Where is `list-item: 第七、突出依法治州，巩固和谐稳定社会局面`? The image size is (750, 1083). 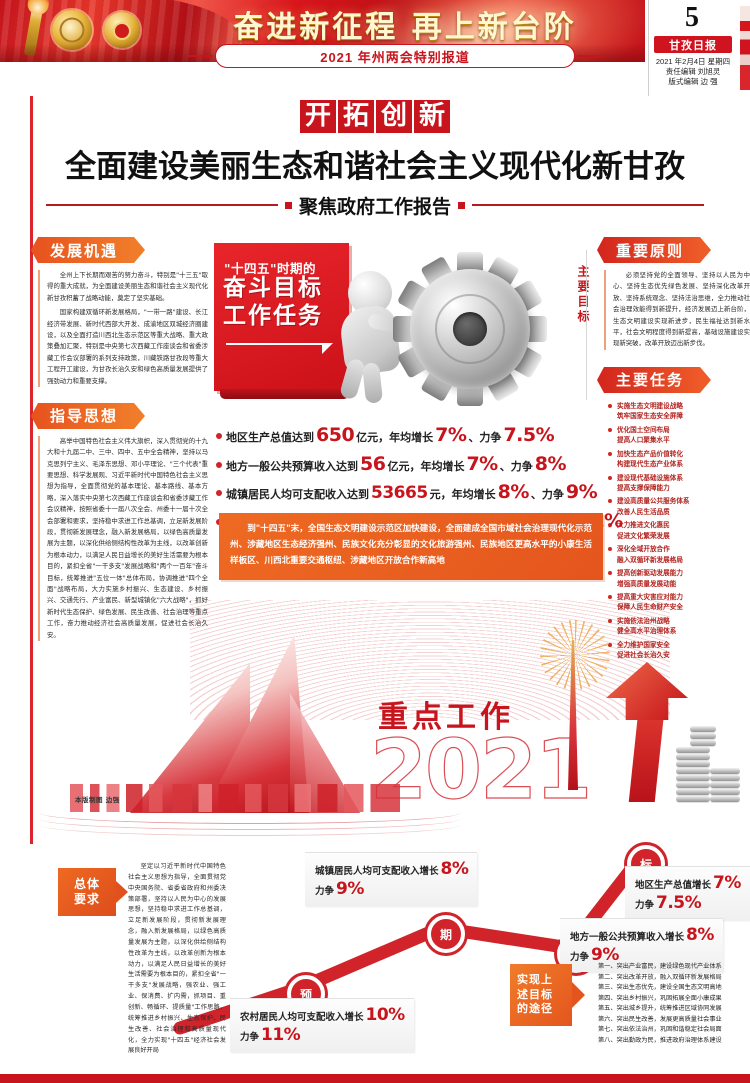 list-item: 第七、突出依法治州，巩固和谐稳定社会局面 is located at coordinates (660, 1030).